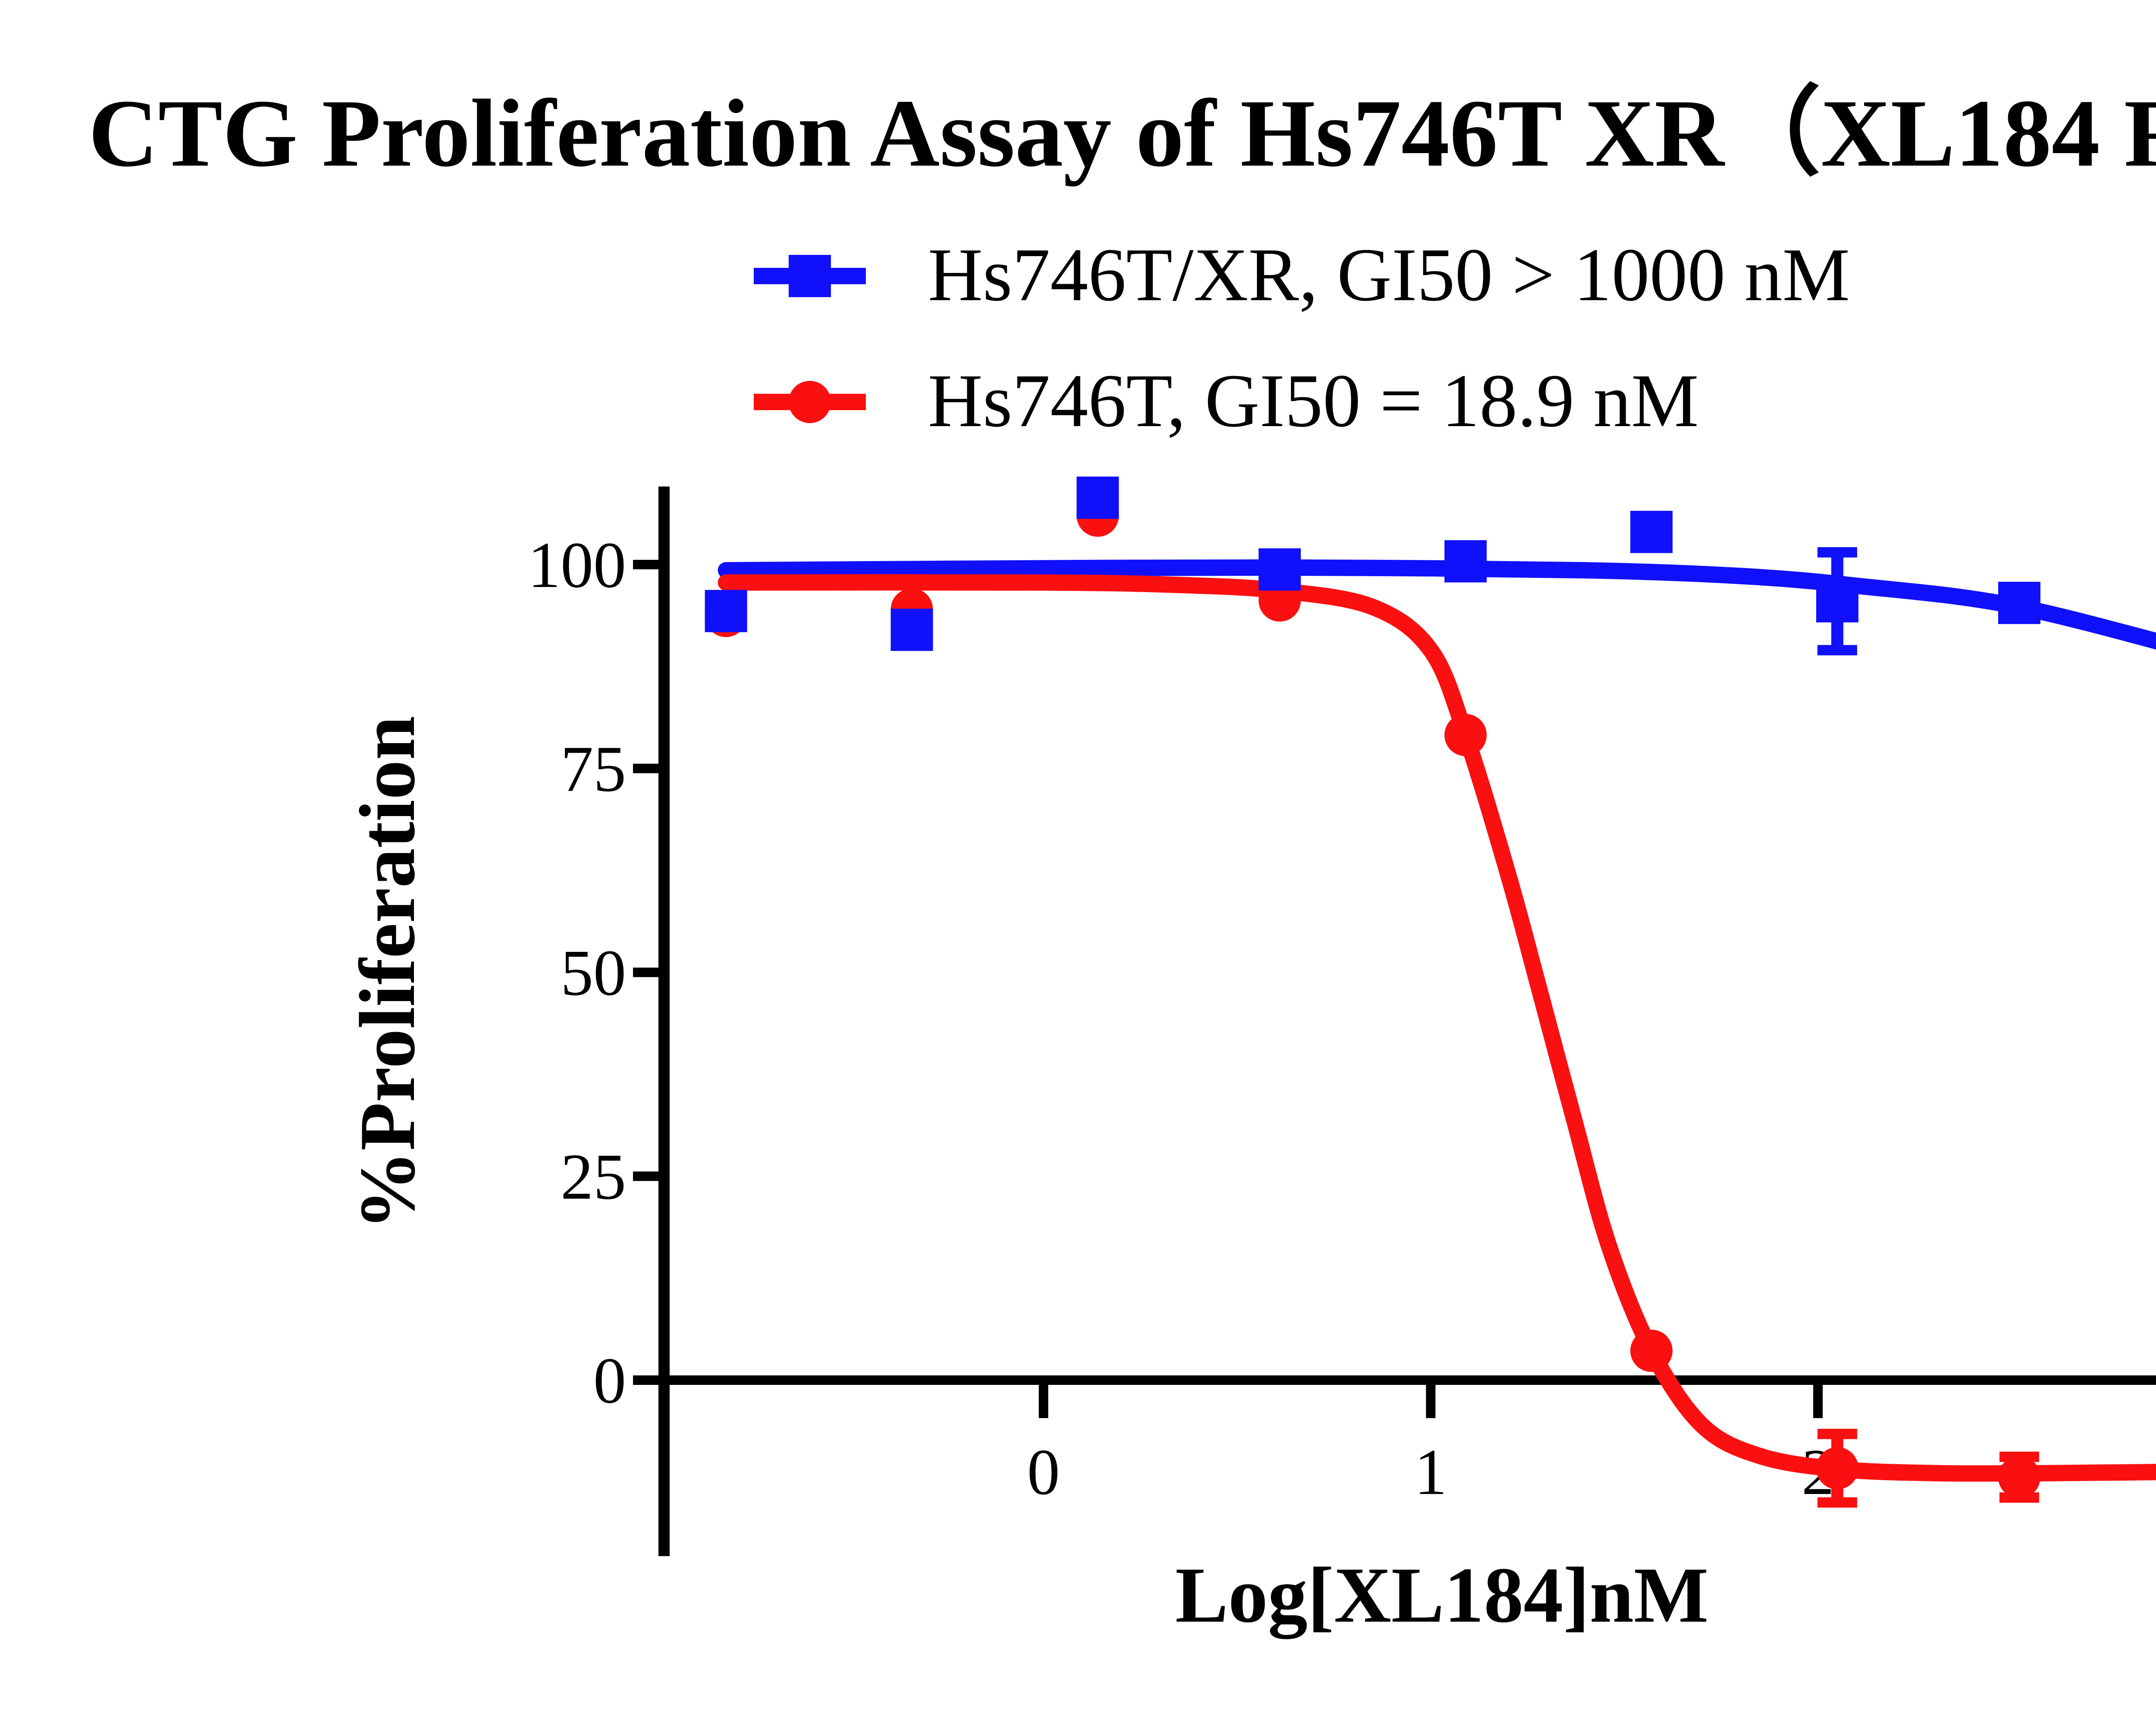  What do you see at coordinates (1437, 605) in the screenshot?
I see `curve-hs746t-xr` at bounding box center [1437, 605].